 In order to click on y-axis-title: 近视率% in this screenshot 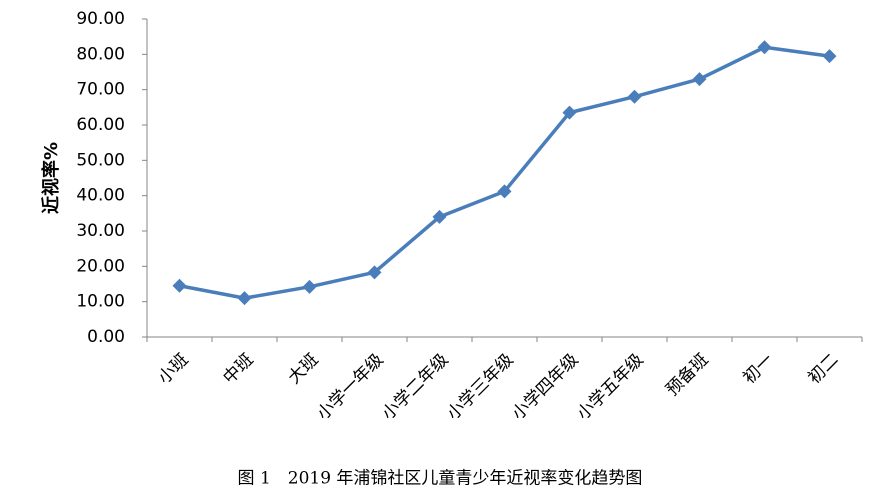, I will do `click(51, 178)`.